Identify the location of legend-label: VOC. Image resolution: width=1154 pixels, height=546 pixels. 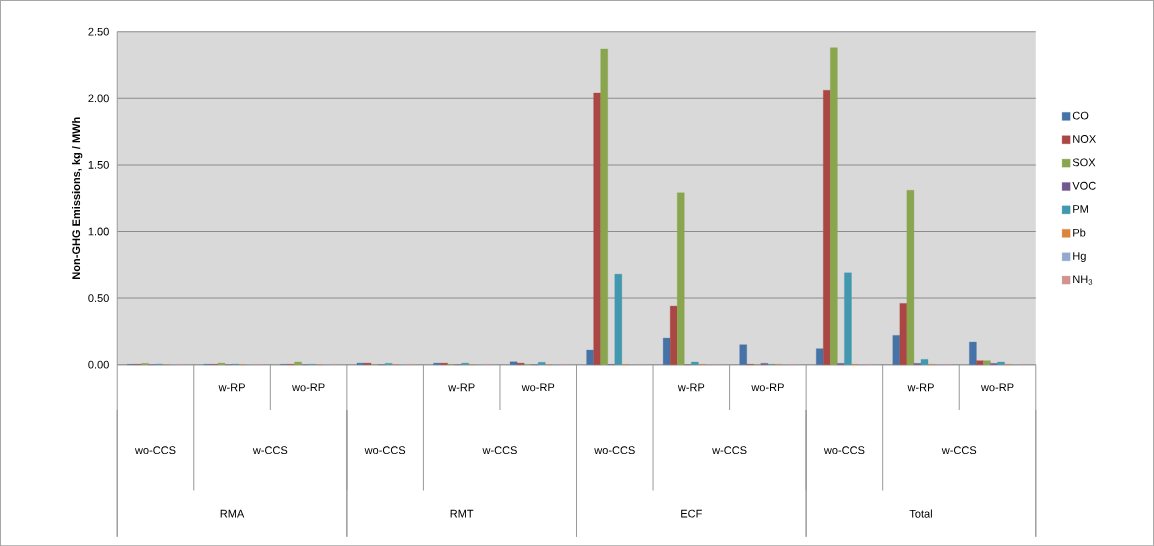
(1084, 185).